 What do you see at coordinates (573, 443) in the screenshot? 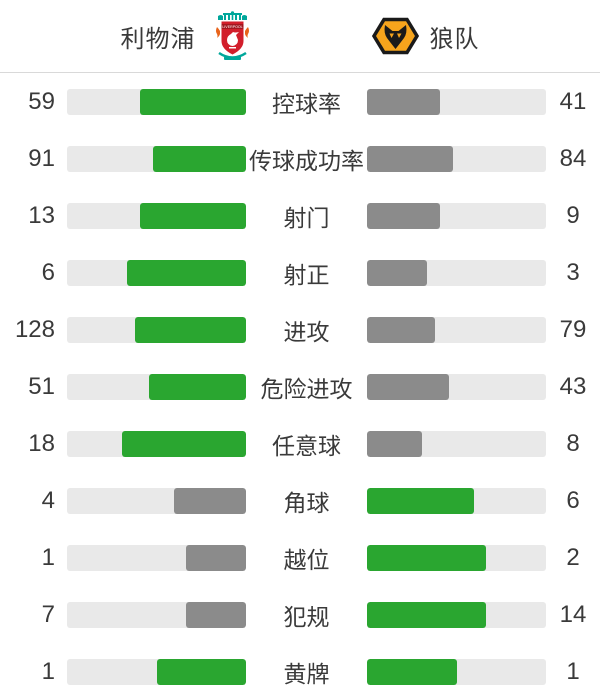
I see `away-value: 8` at bounding box center [573, 443].